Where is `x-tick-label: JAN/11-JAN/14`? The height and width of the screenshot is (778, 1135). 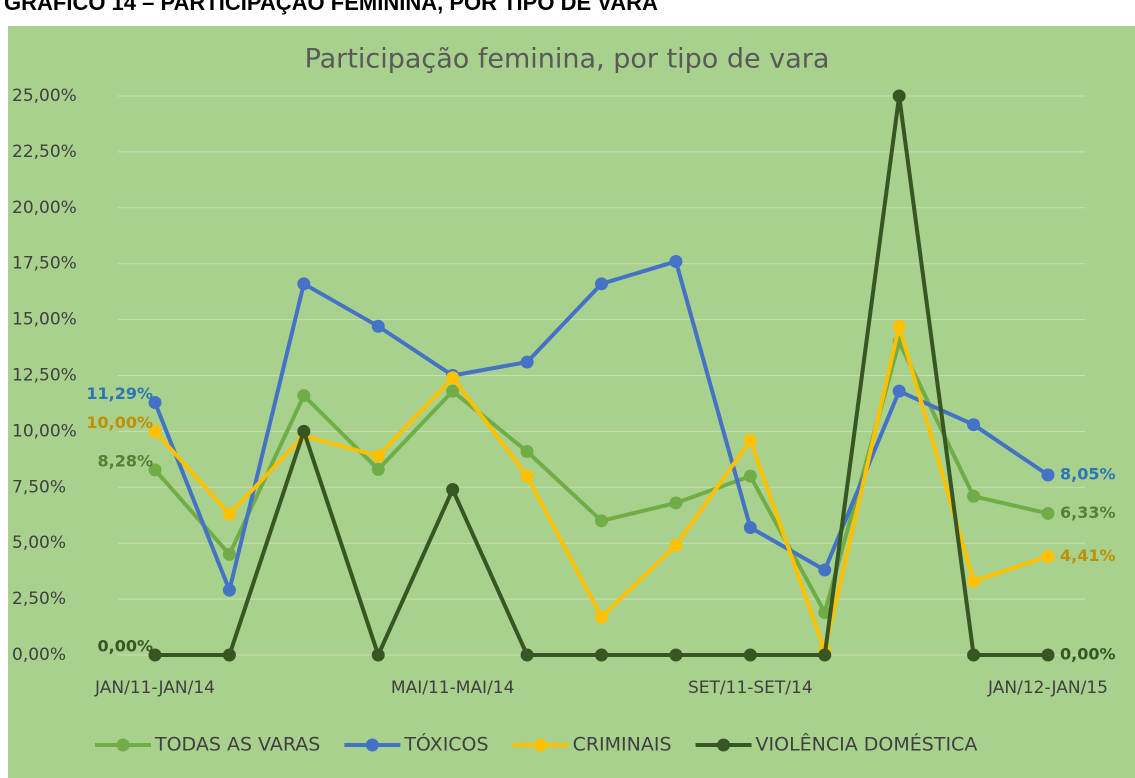
x-tick-label: JAN/11-JAN/14 is located at coordinates (154, 688).